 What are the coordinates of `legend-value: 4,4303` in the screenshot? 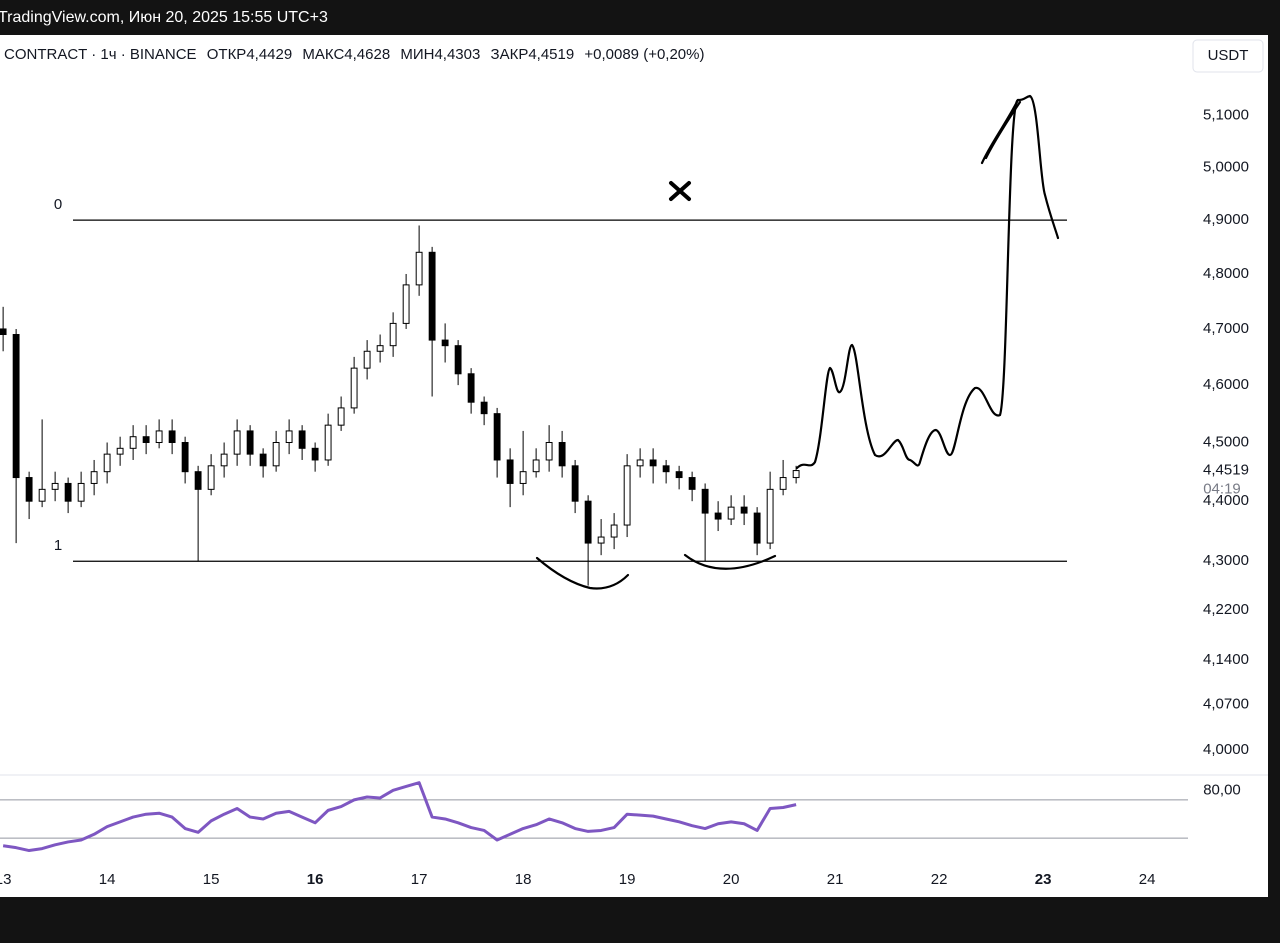 It's located at (457, 54).